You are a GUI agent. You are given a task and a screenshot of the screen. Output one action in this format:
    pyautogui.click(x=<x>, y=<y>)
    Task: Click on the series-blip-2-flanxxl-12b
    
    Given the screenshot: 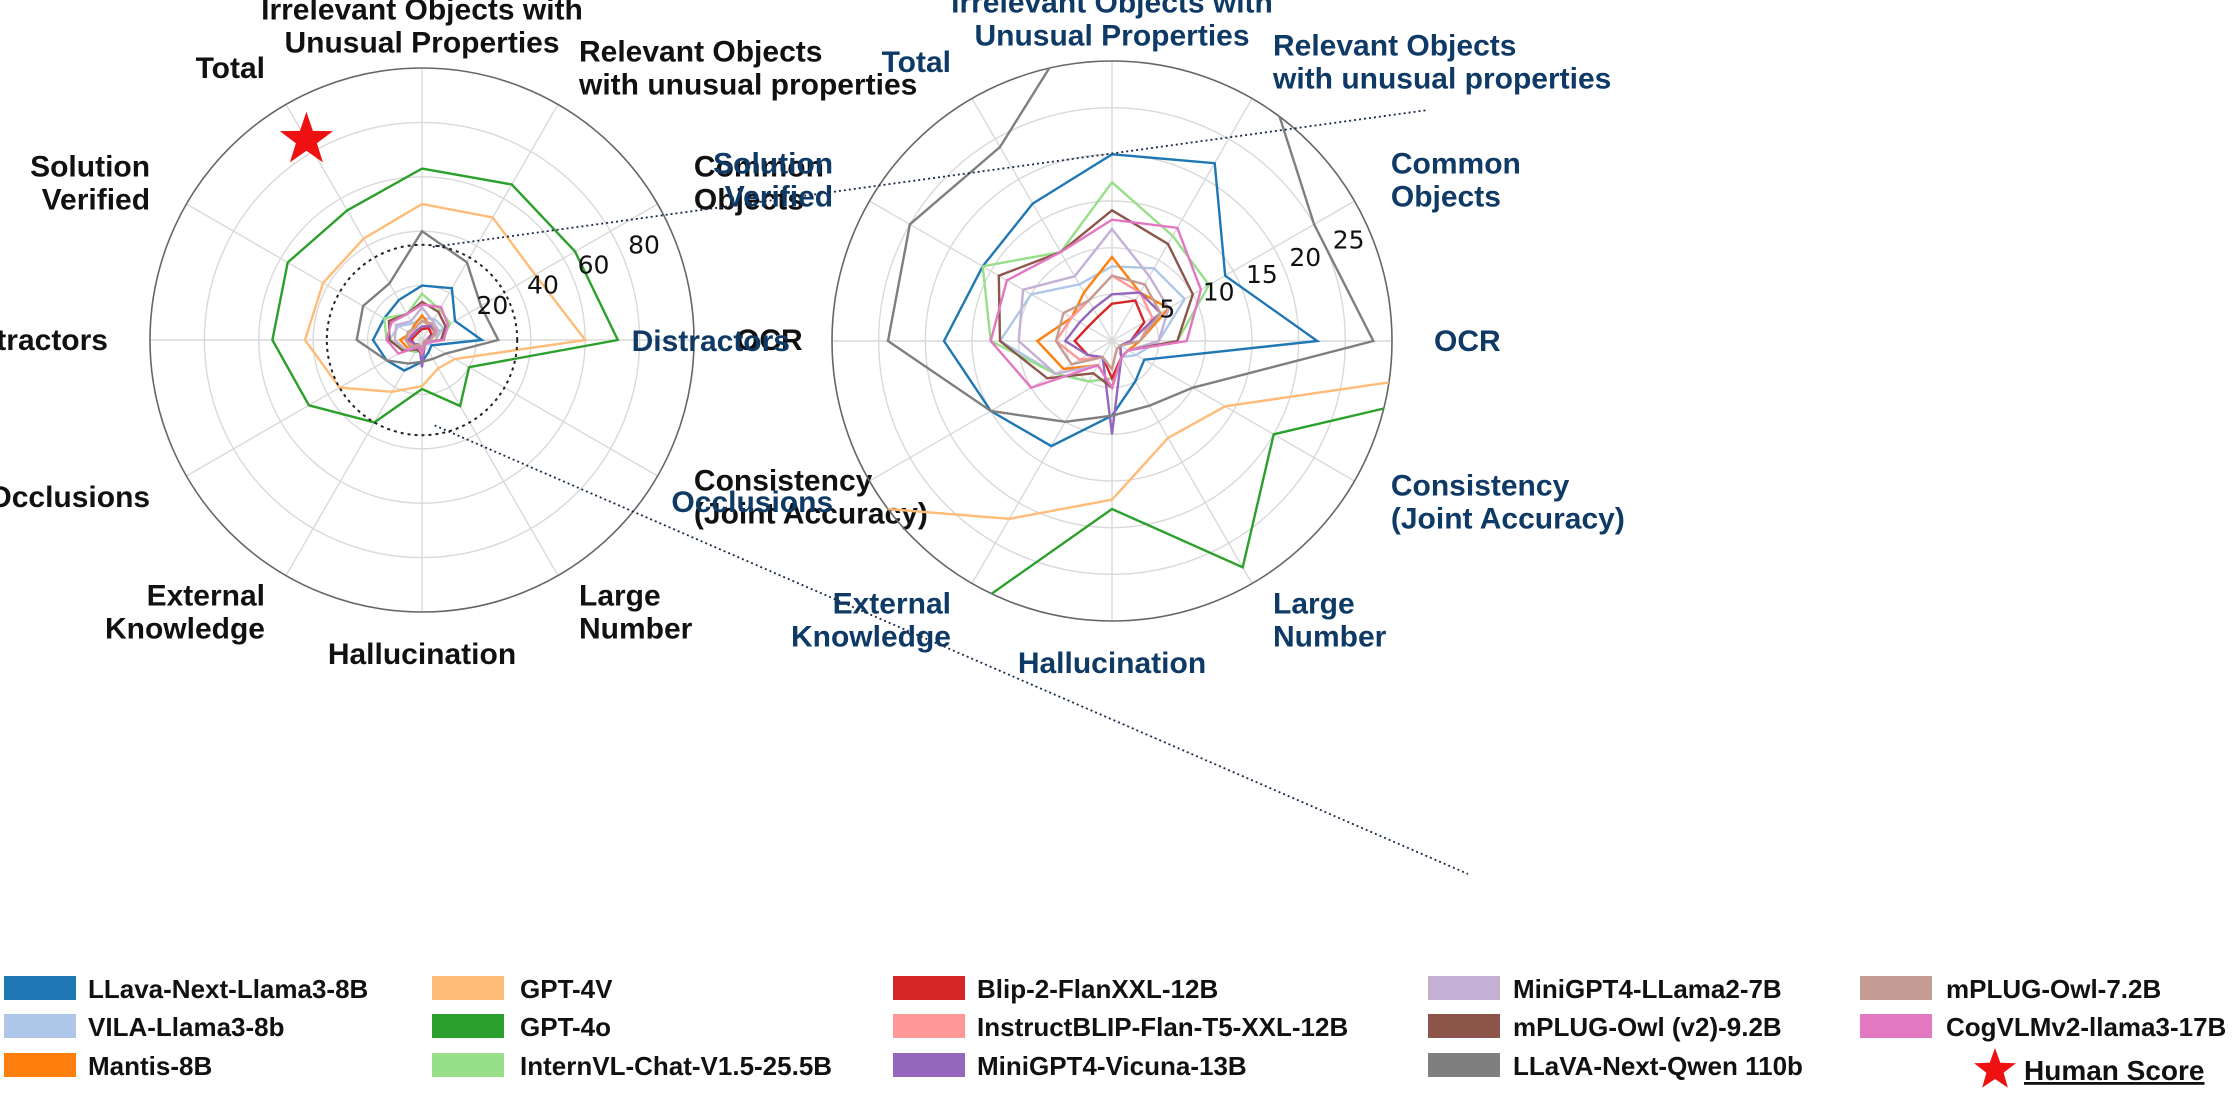 What is the action you would take?
    pyautogui.click(x=1109, y=340)
    